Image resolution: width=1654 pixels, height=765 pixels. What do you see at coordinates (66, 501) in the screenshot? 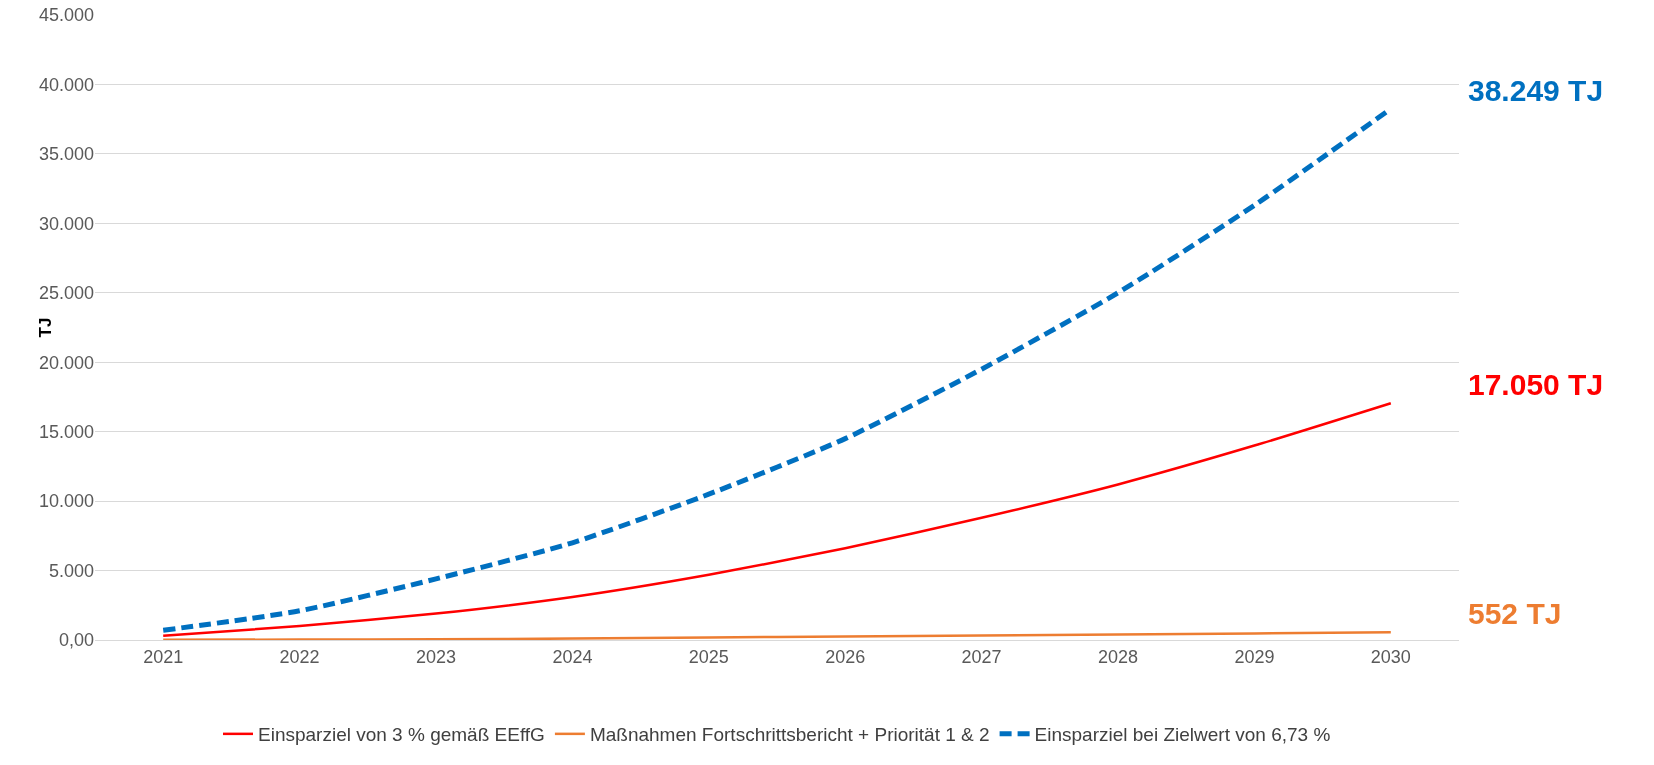
I see `y-tick-label: 10.000` at bounding box center [66, 501].